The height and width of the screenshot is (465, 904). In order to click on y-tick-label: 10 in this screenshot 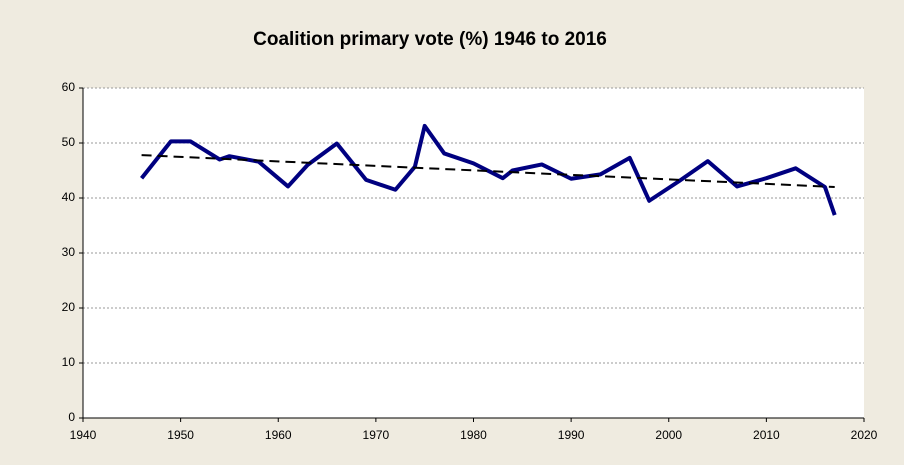, I will do `click(69, 362)`.